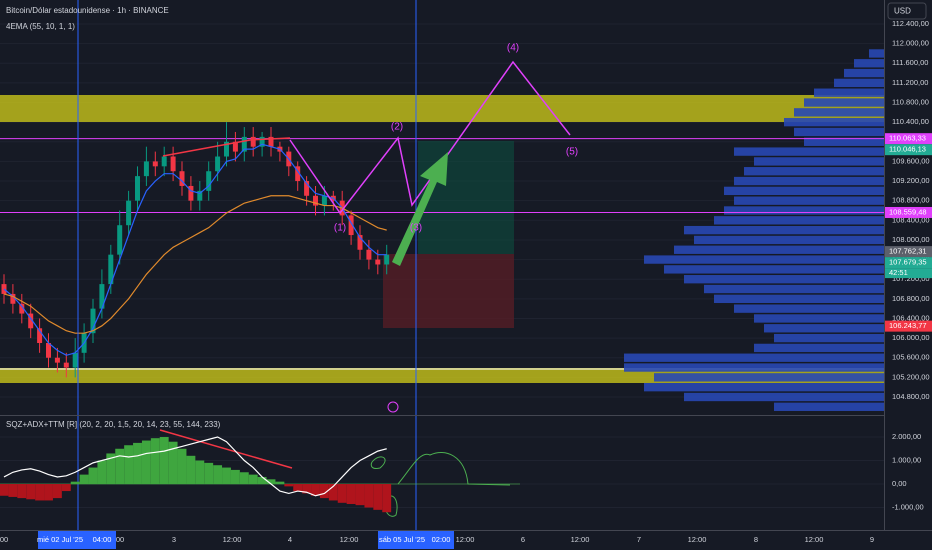 Image resolution: width=932 pixels, height=550 pixels. Describe the element at coordinates (911, 298) in the screenshot. I see `y-tick-label: 106.800,00` at that location.